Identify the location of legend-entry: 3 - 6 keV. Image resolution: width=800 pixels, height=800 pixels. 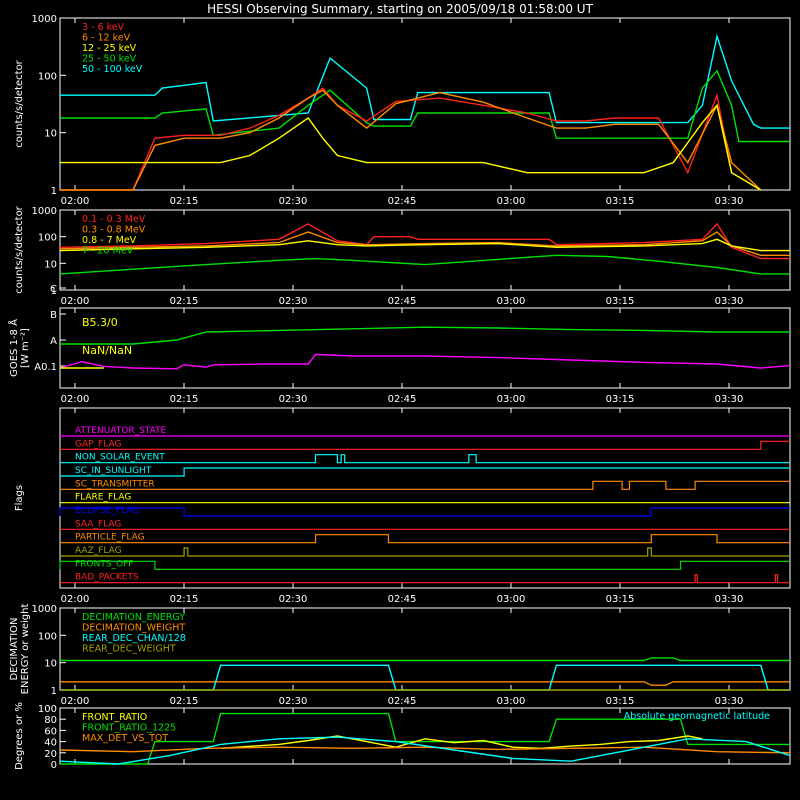
(103, 27).